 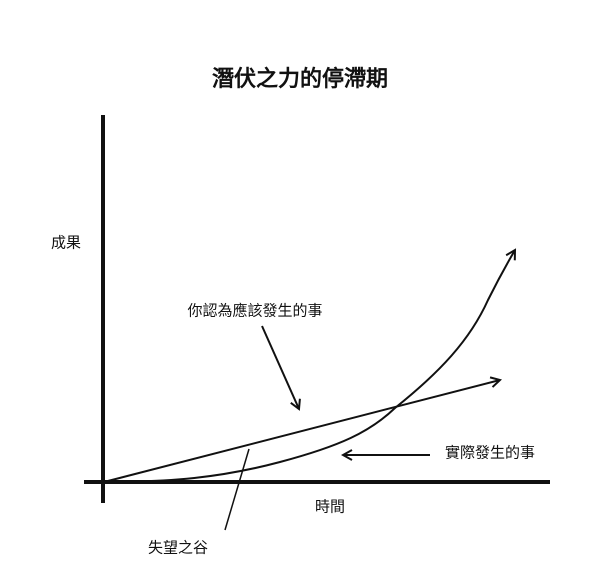 I want to click on x-axis-label: 時間, so click(x=330, y=507).